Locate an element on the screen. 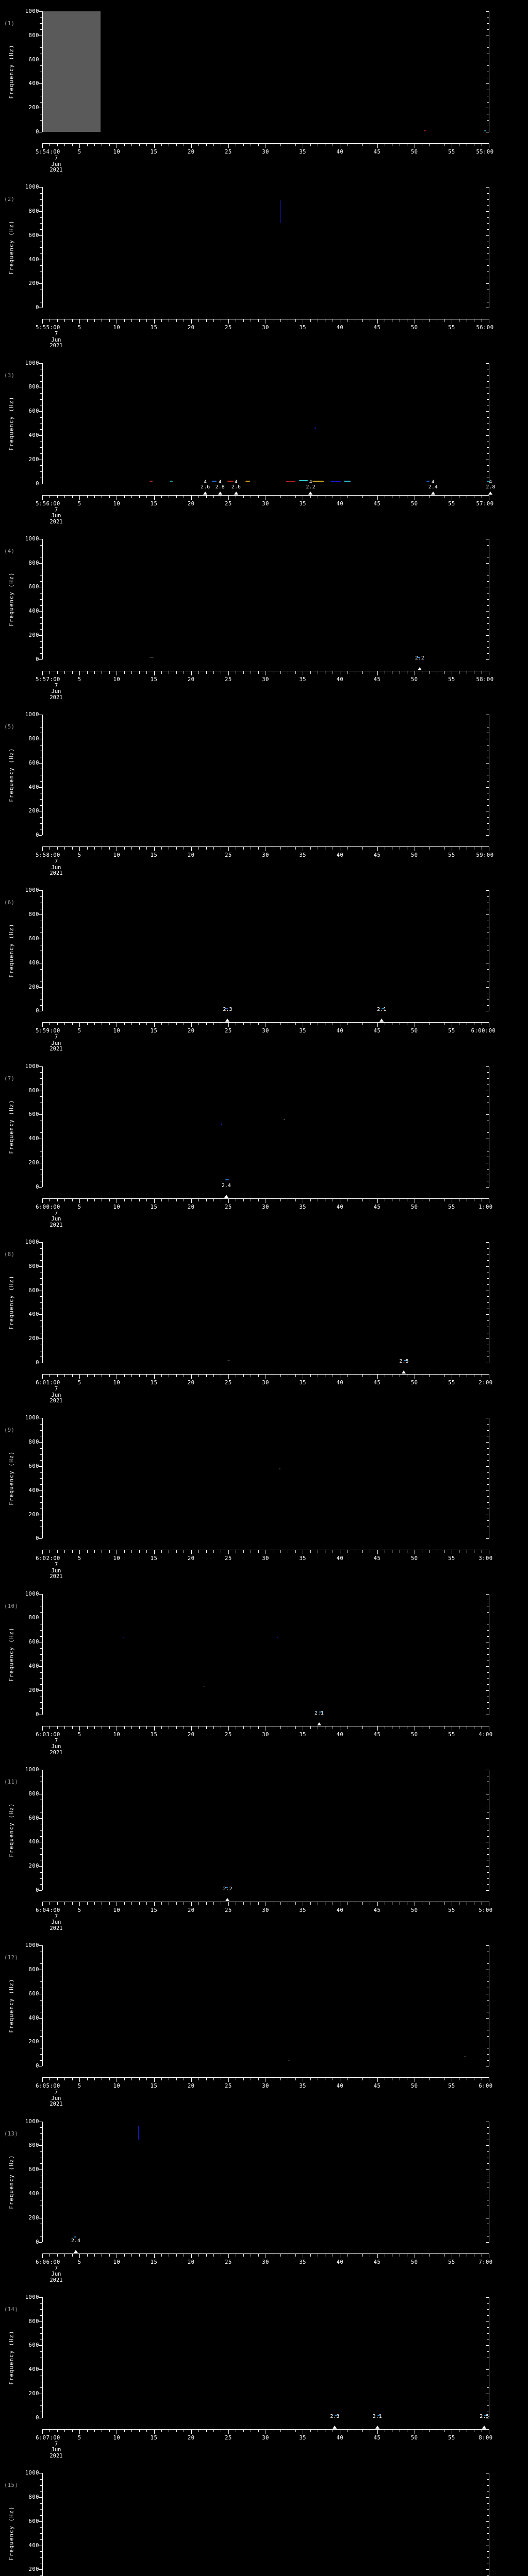  panel-number-label: (4) is located at coordinates (9, 551).